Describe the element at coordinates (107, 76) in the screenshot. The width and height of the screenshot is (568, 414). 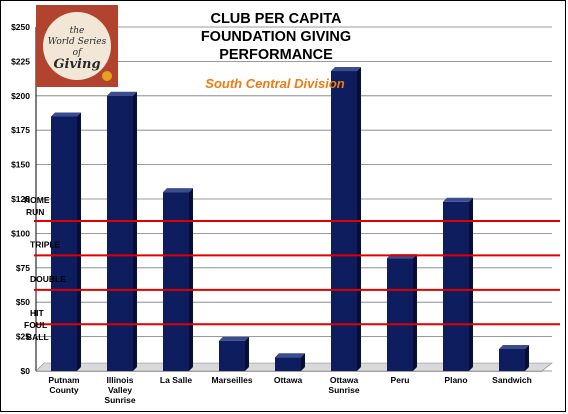
I see `rotary-wheel-icon` at that location.